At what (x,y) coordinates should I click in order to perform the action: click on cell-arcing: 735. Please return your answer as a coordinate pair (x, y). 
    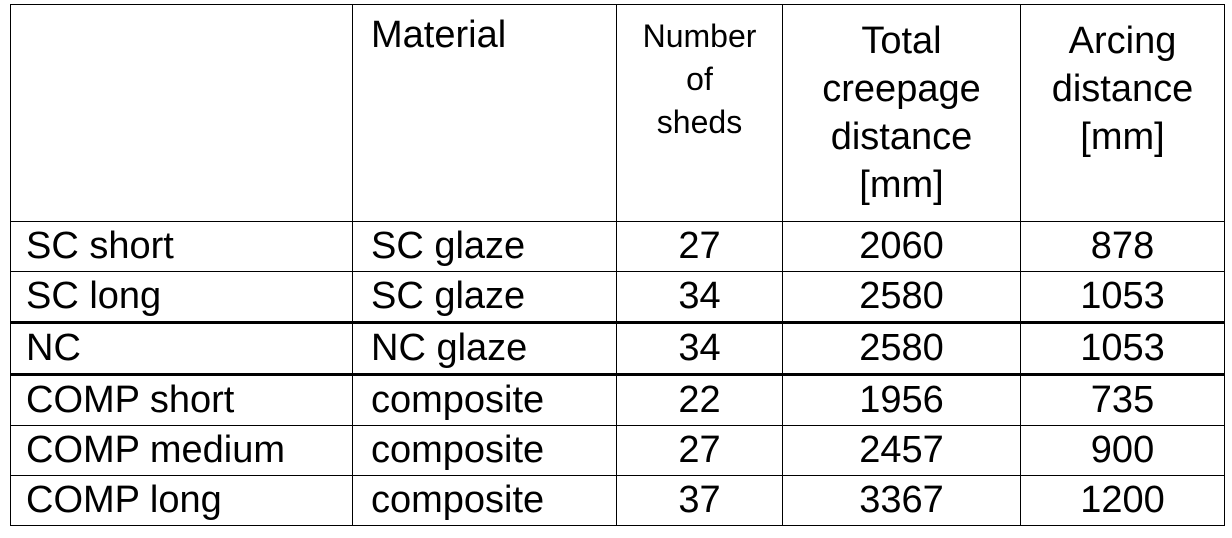
    Looking at the image, I should click on (1122, 399).